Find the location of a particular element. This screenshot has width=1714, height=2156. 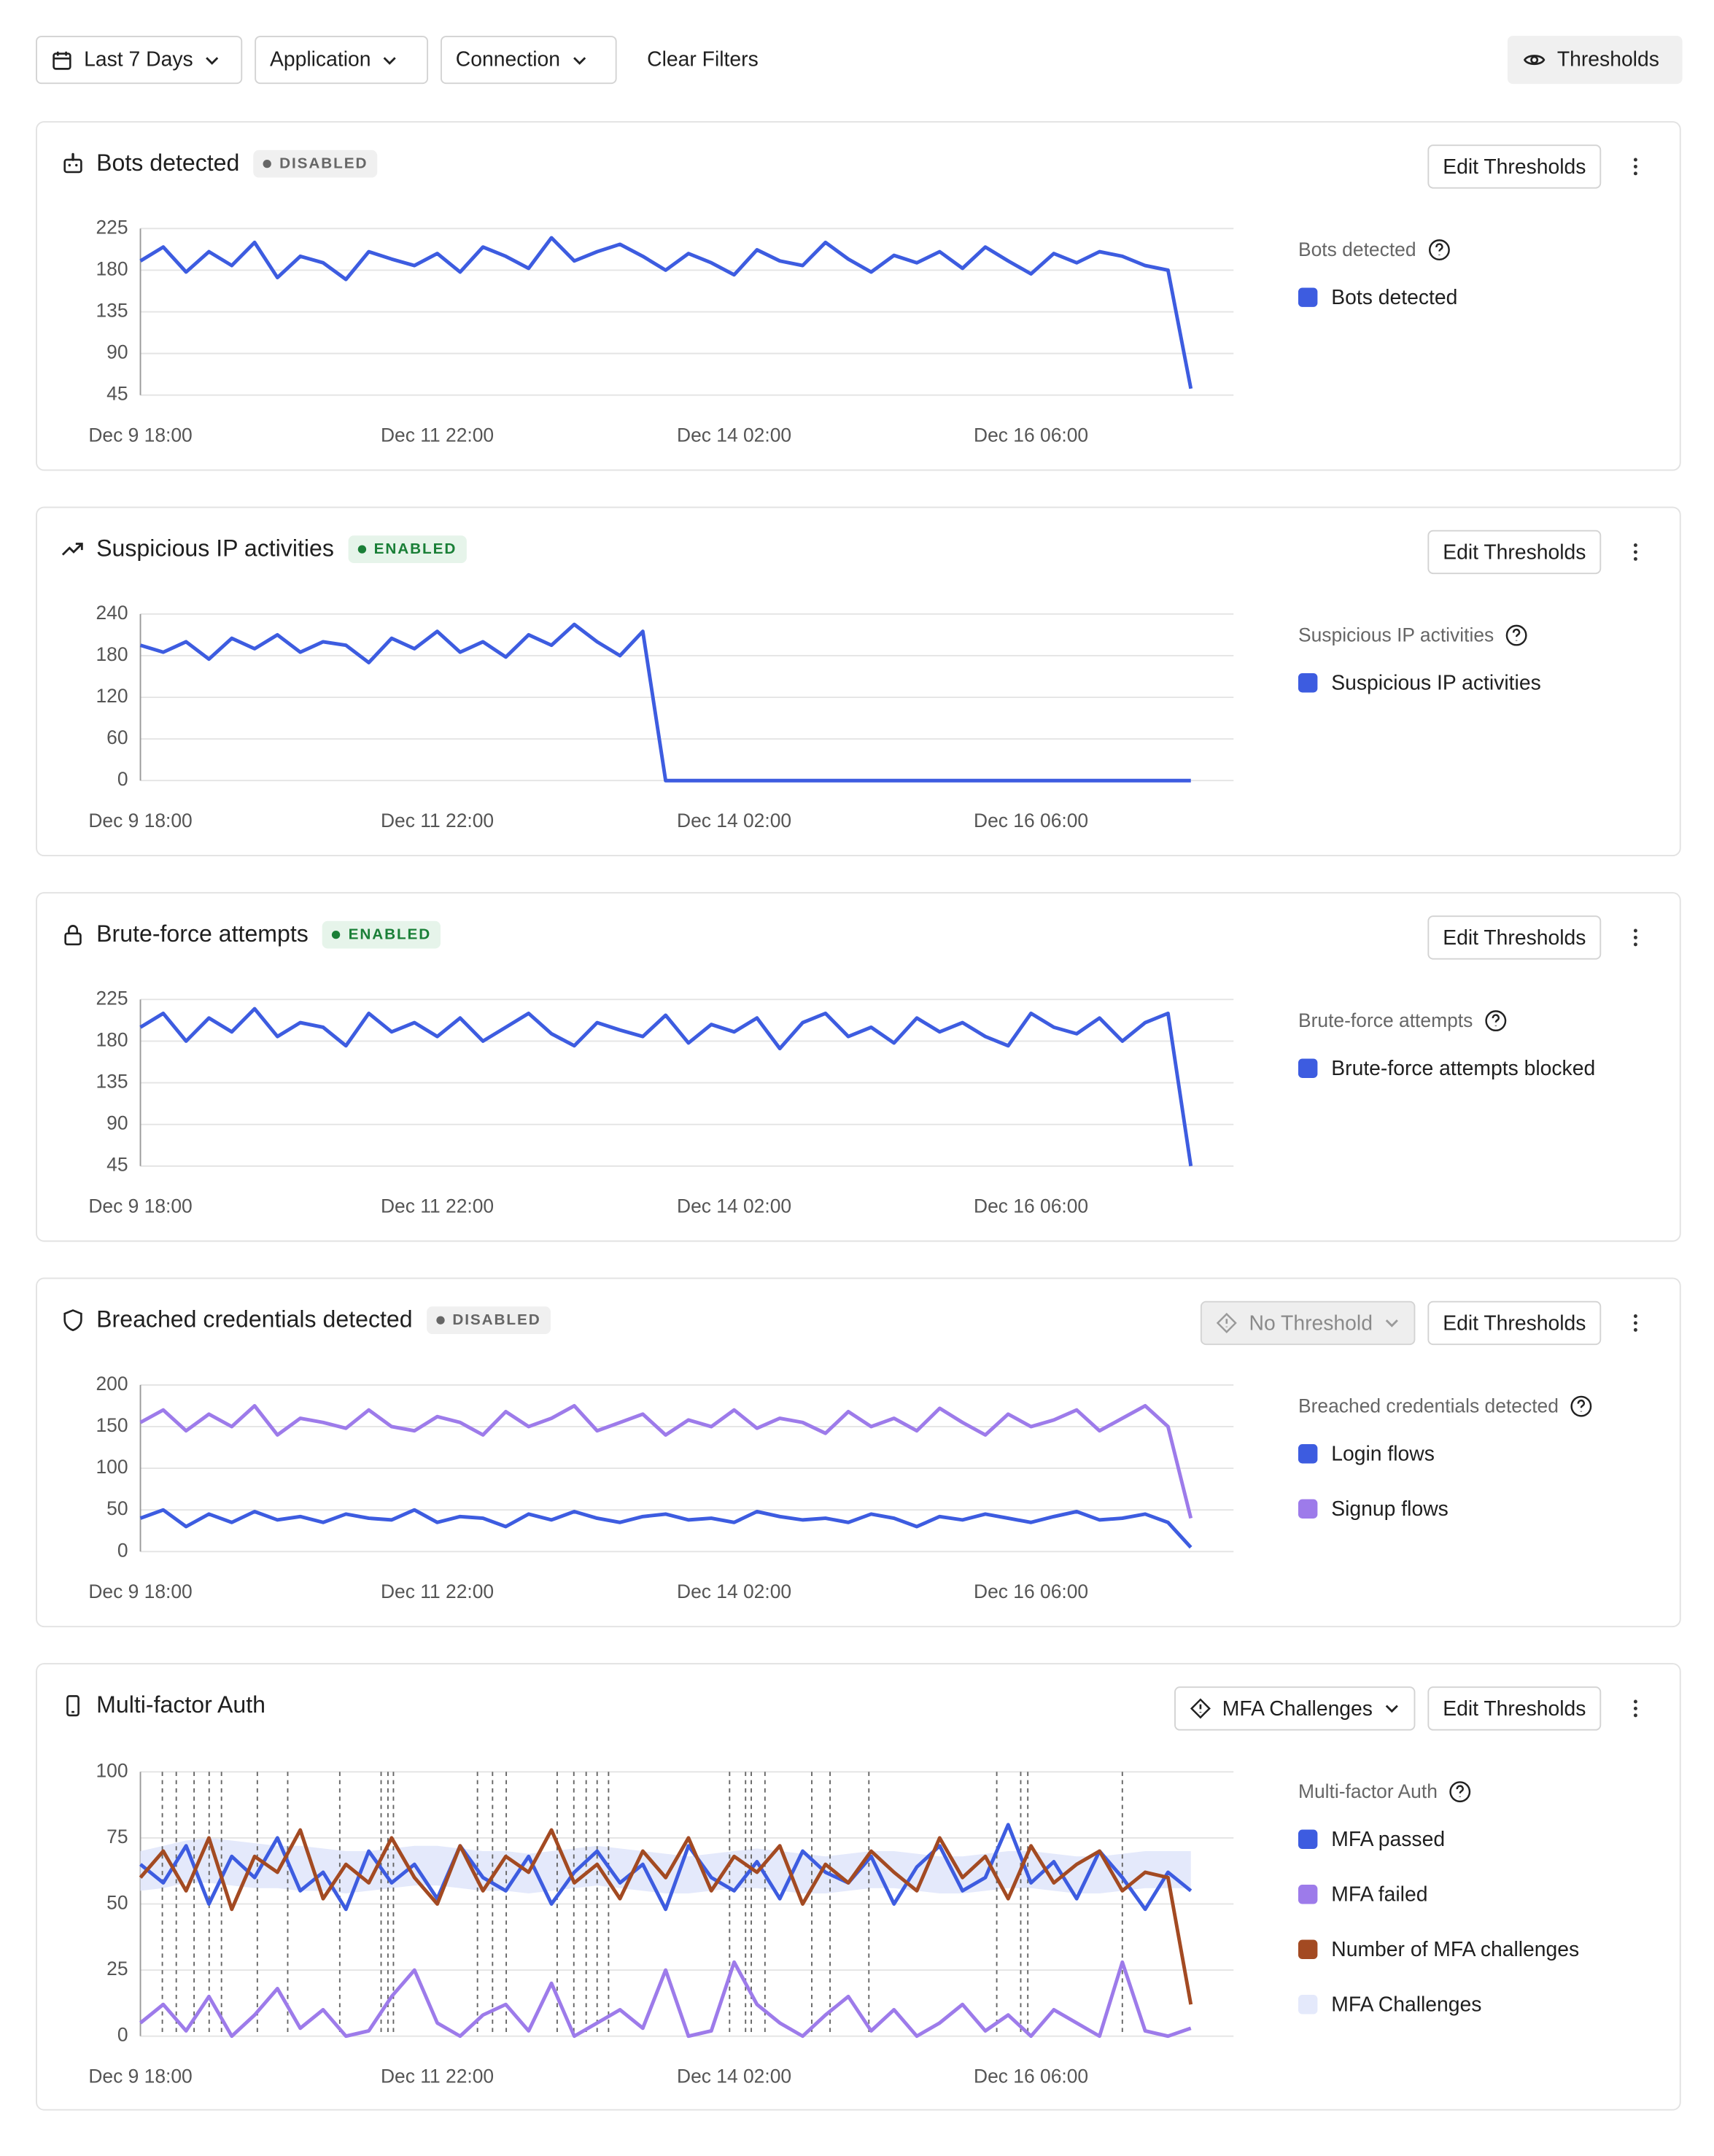

card-header: Bots detected DISABLED is located at coordinates (219, 164).